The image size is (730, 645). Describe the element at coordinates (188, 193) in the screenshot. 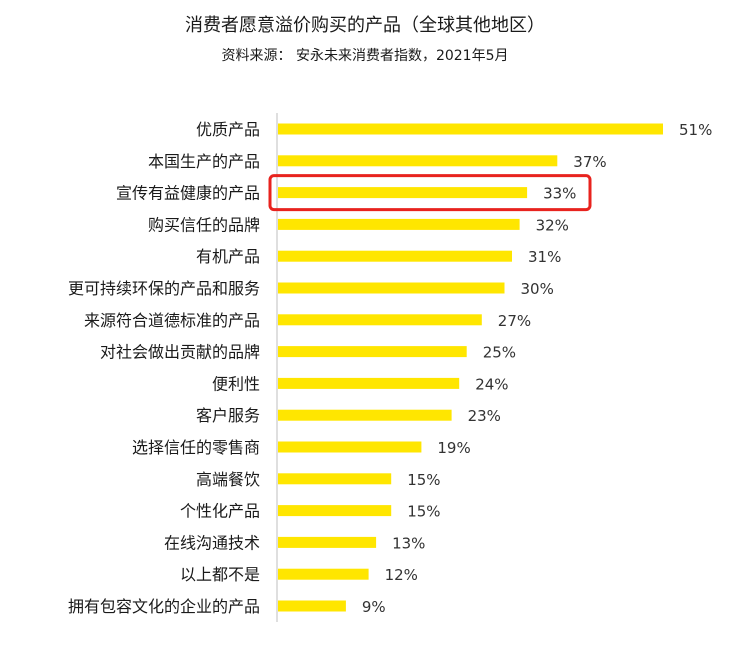

I see `category-label: 宣传有益健康的产品` at that location.